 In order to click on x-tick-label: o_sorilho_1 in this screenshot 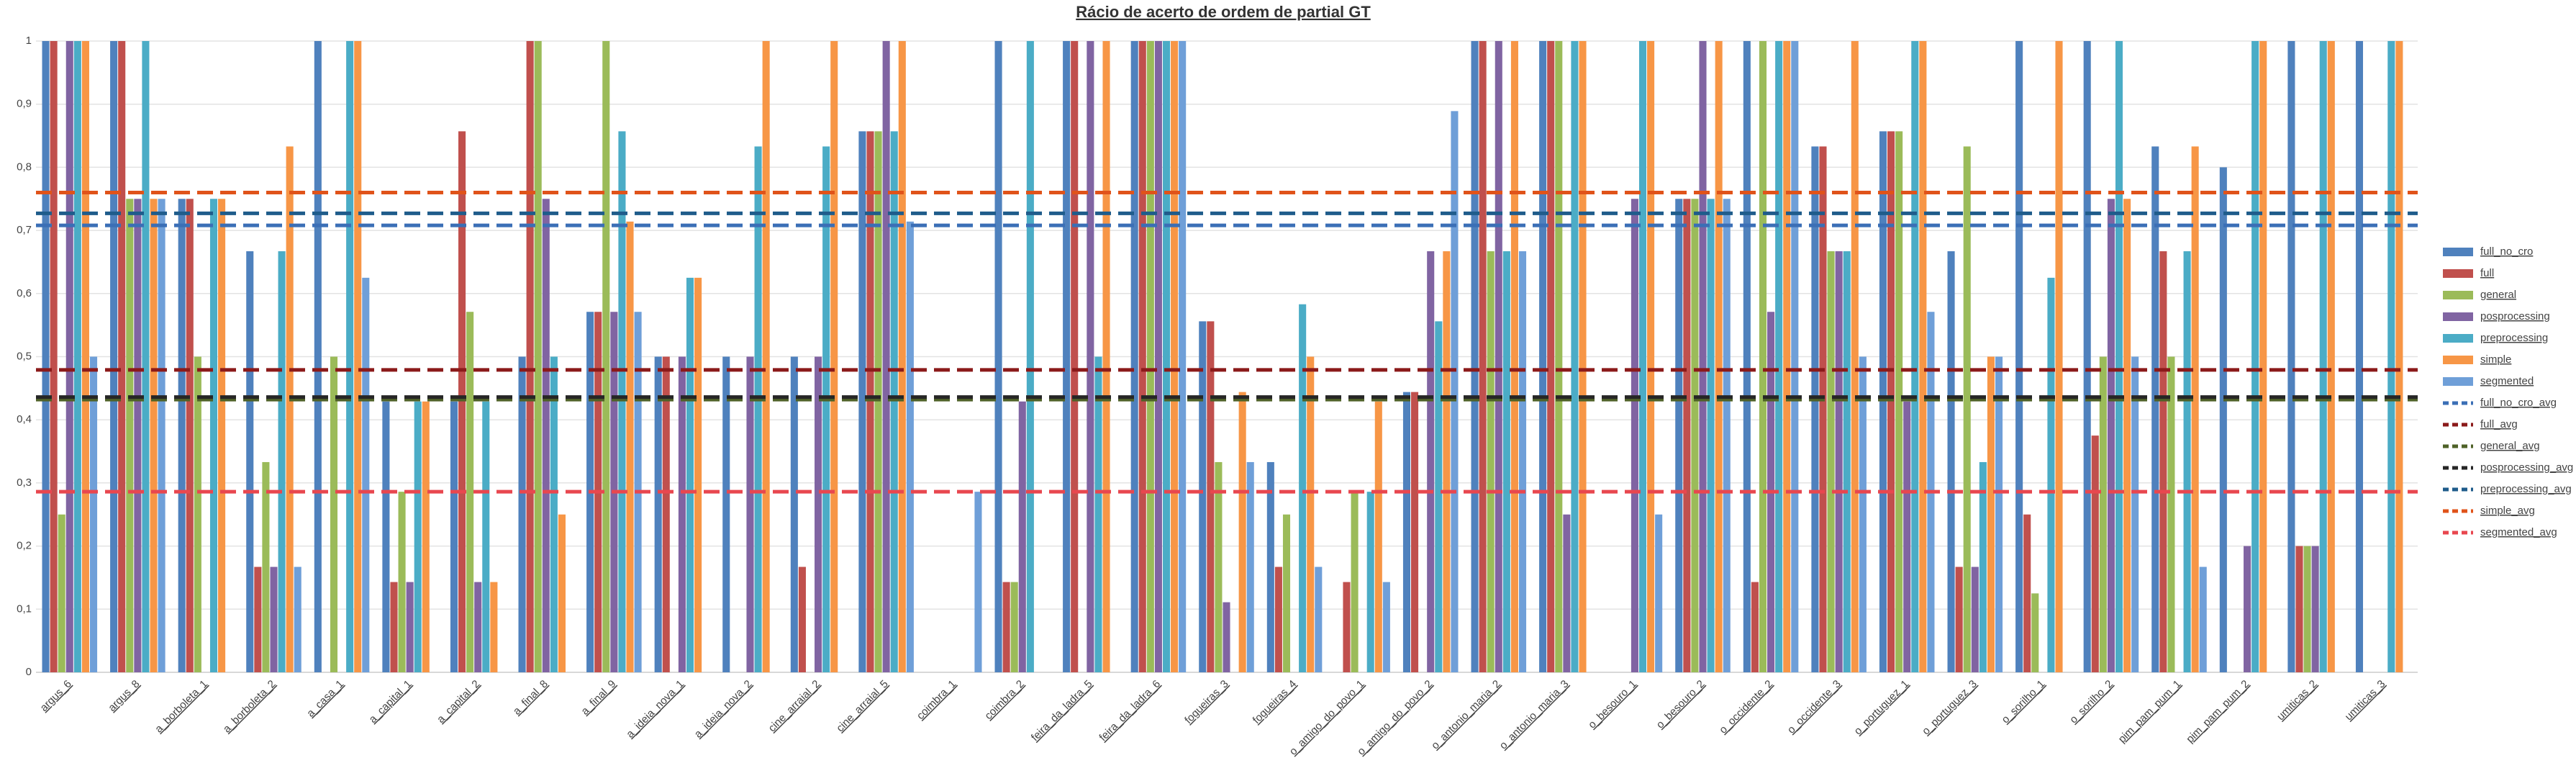, I will do `click(2024, 702)`.